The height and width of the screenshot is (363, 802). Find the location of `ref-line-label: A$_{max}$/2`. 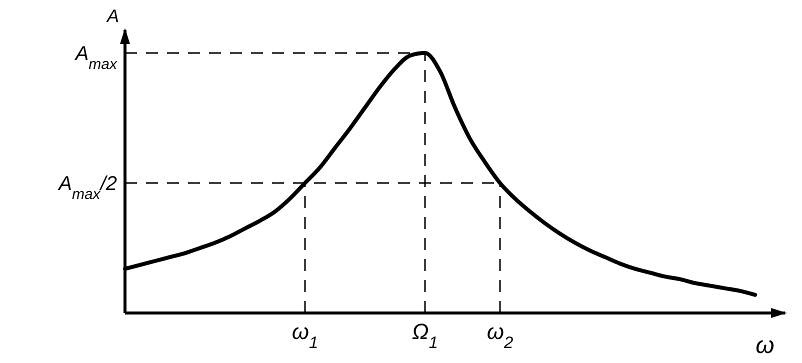

ref-line-label: A$_{max}$/2 is located at coordinates (87, 187).